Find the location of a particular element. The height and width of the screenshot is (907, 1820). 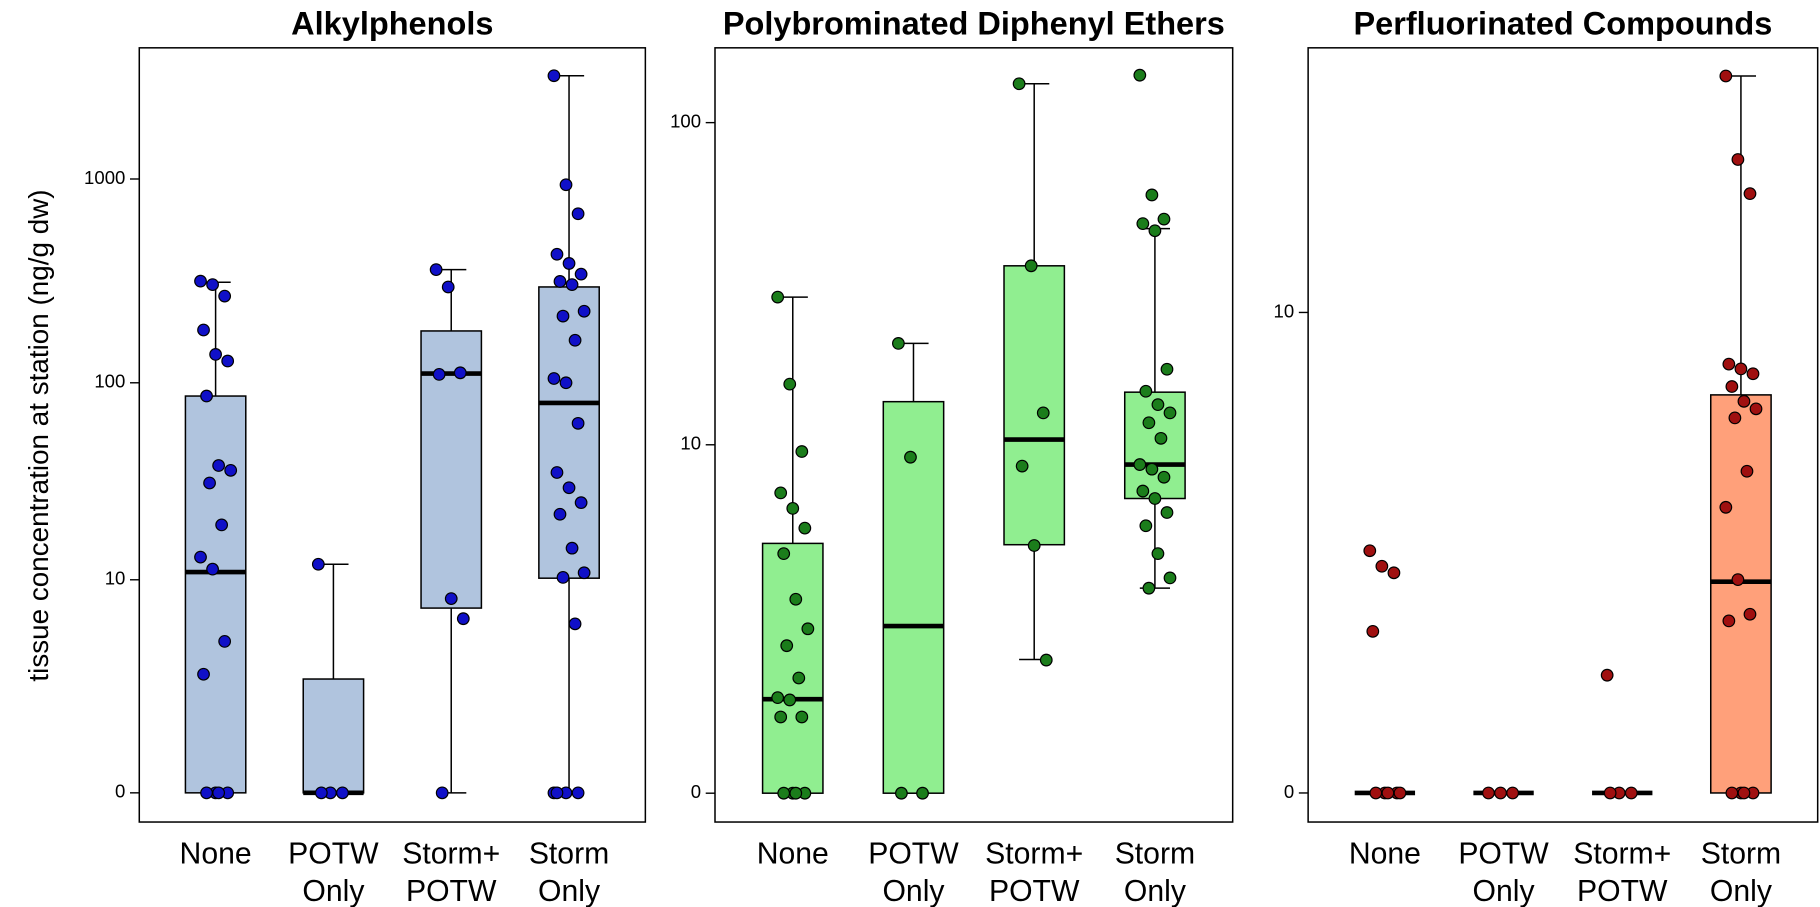

y-tick-label: 10 is located at coordinates (690, 443).